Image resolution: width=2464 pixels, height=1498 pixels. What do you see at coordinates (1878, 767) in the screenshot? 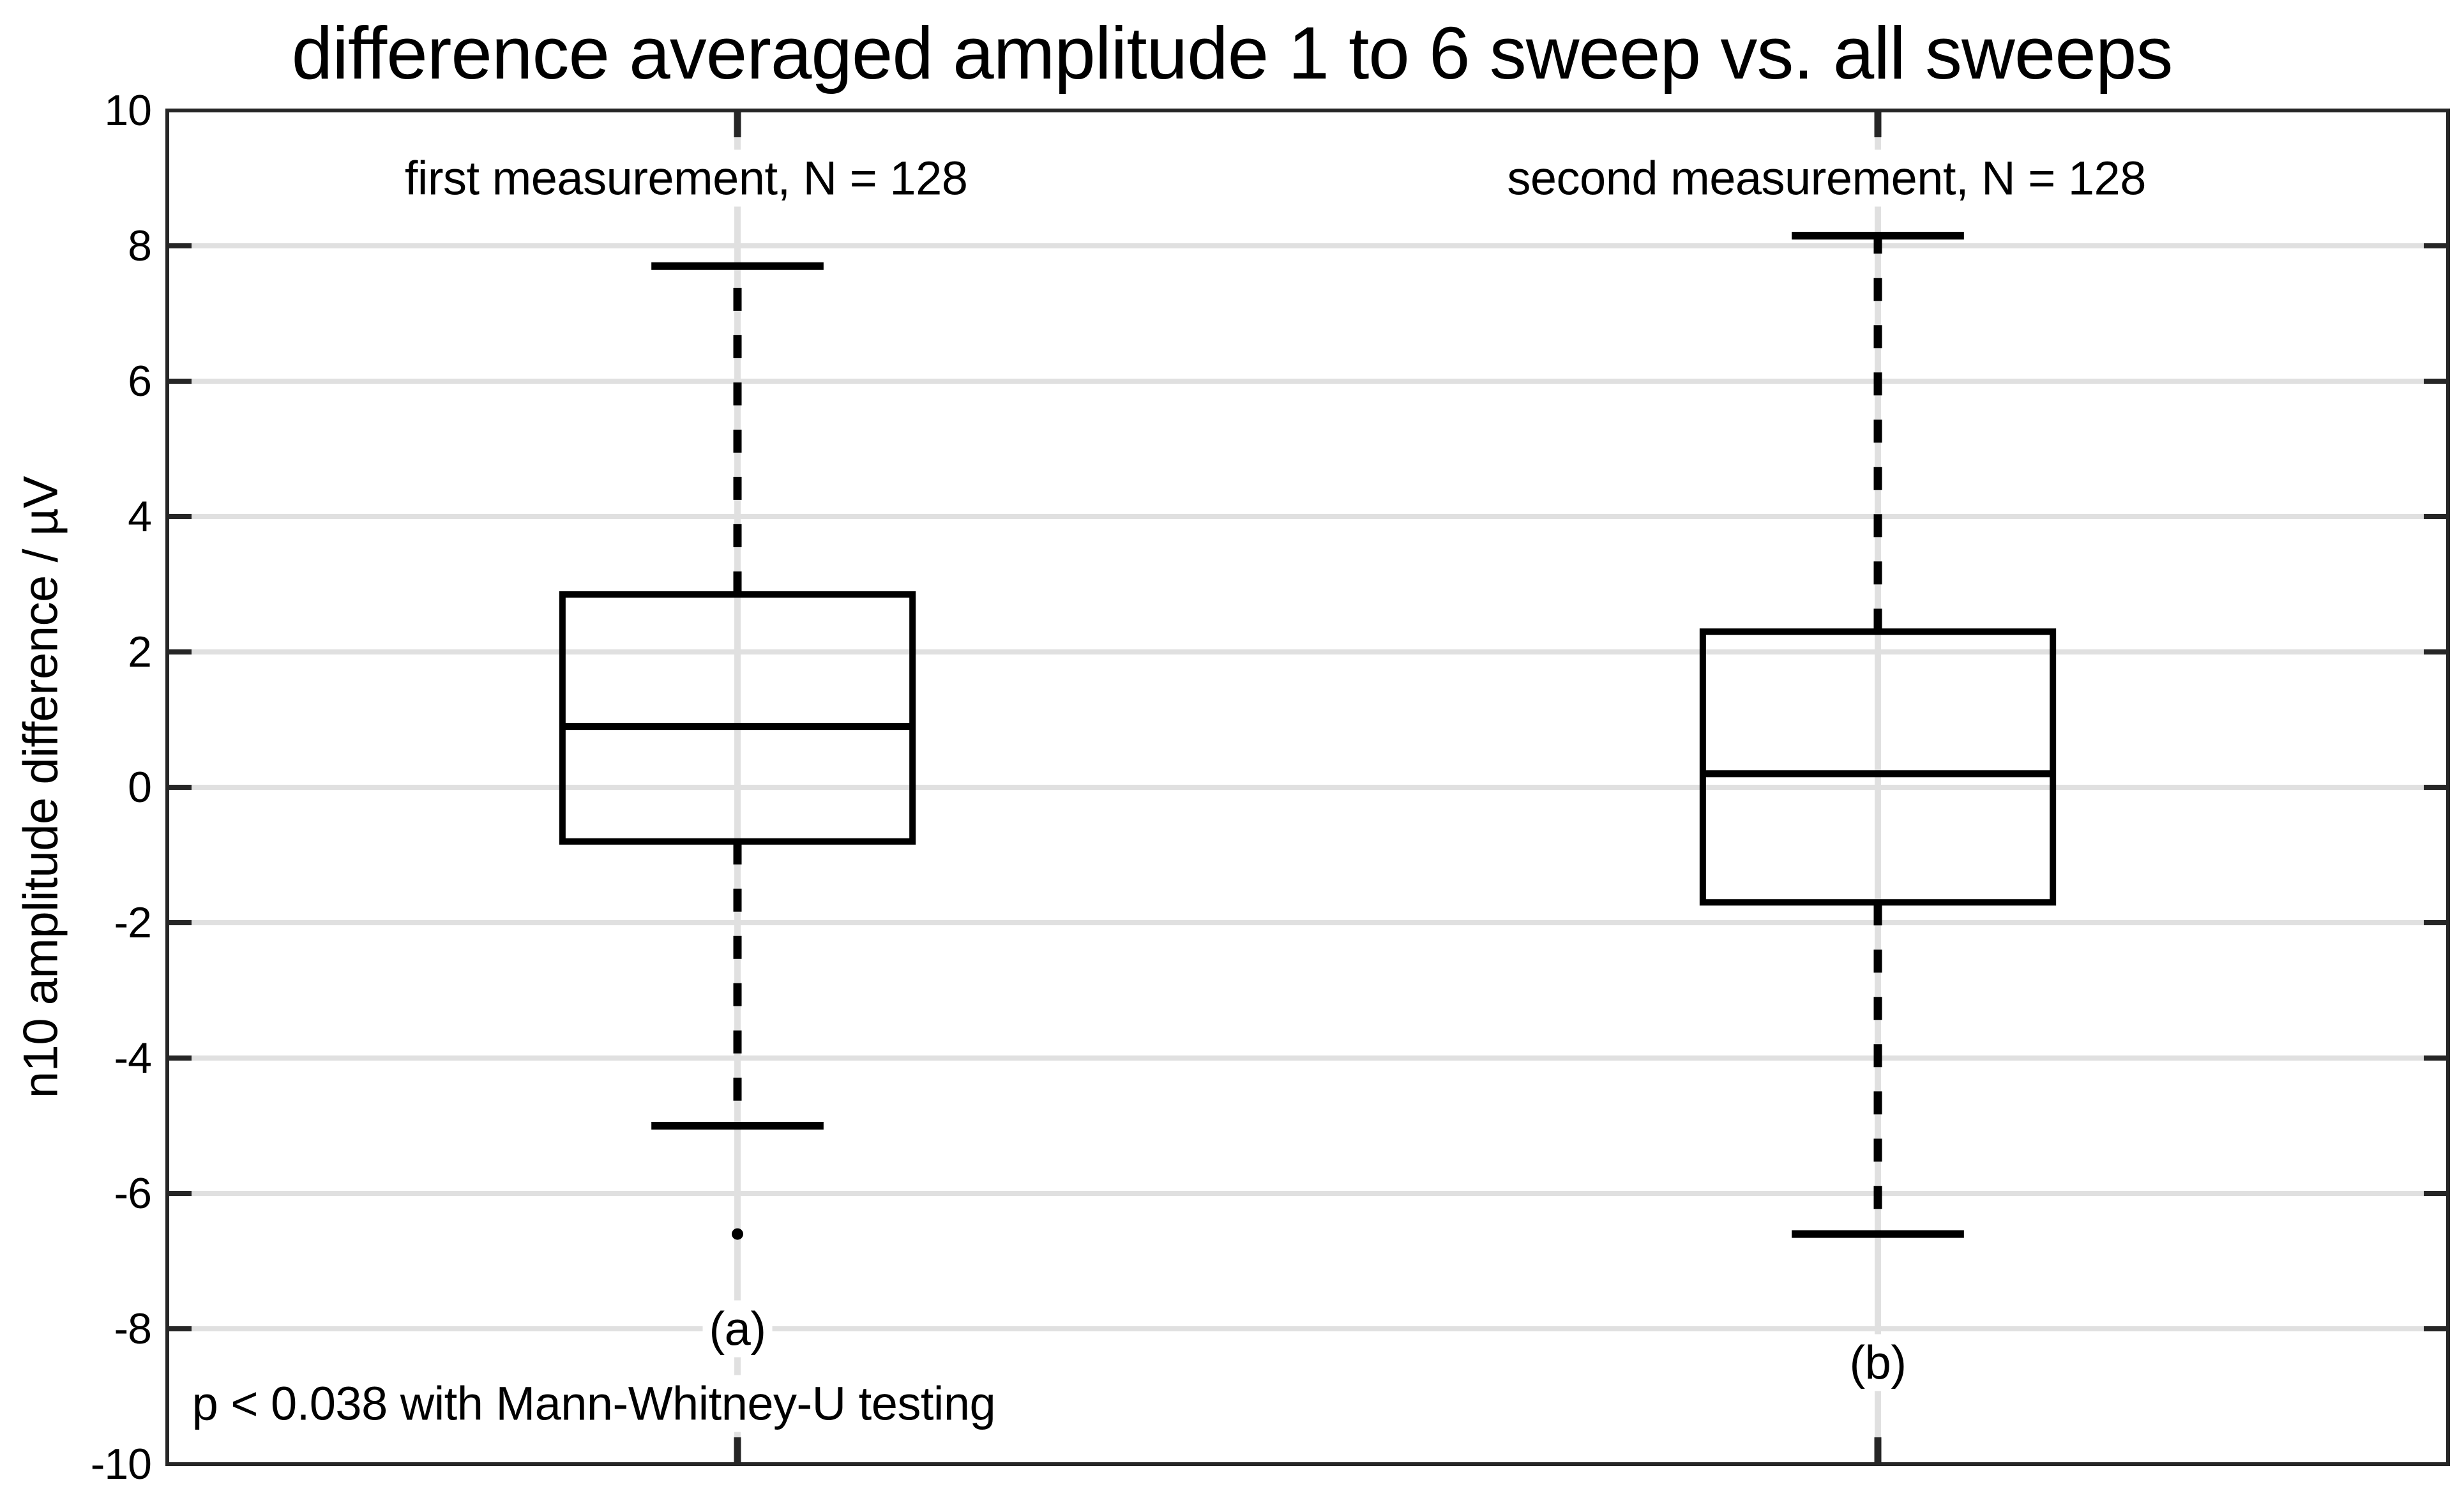
I see `iqr-box-second-measurement` at bounding box center [1878, 767].